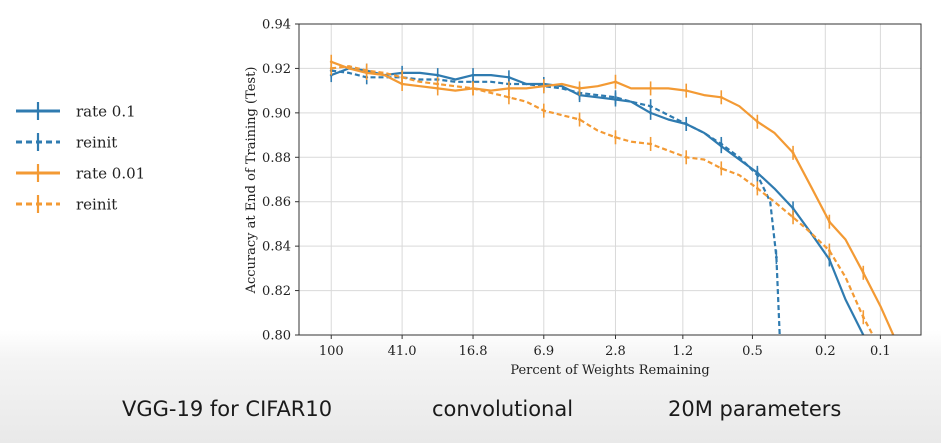 This screenshot has height=443, width=941. Describe the element at coordinates (276, 69) in the screenshot. I see `y-tick-label: 0.92` at that location.